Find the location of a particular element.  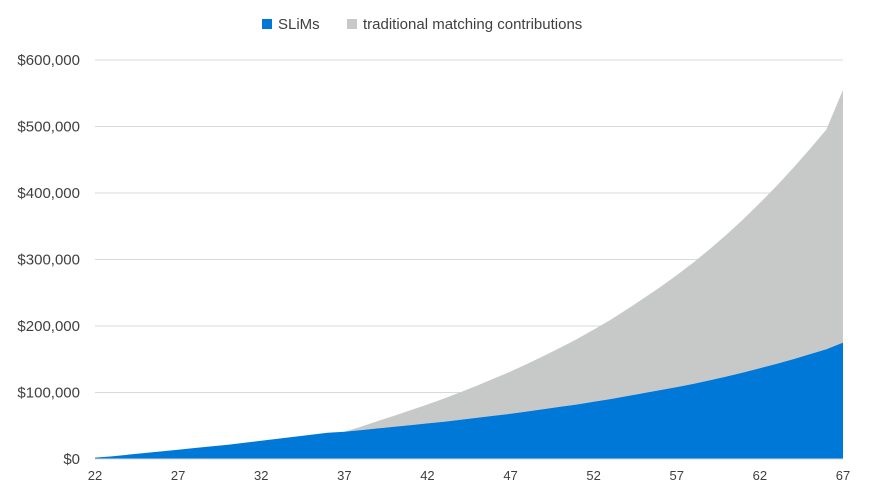

y-tick-label: $0 is located at coordinates (71, 459).